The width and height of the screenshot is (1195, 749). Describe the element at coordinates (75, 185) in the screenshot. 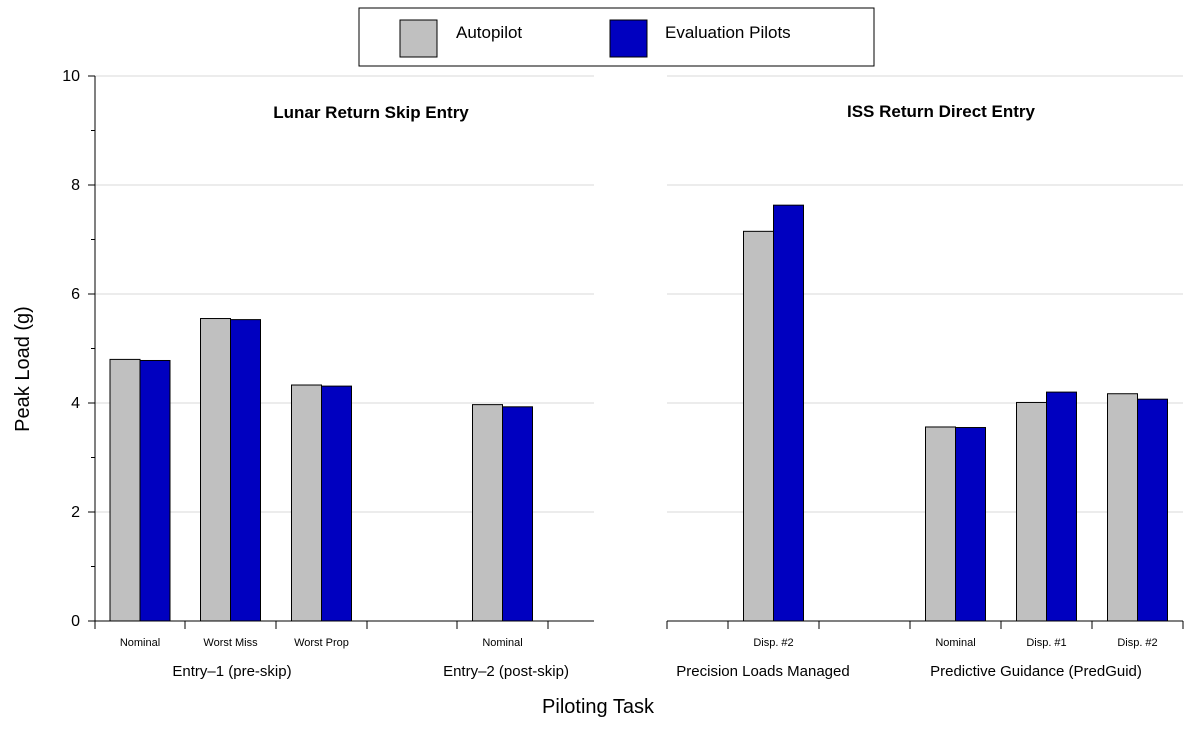

I see `y-tick-label: 8` at that location.